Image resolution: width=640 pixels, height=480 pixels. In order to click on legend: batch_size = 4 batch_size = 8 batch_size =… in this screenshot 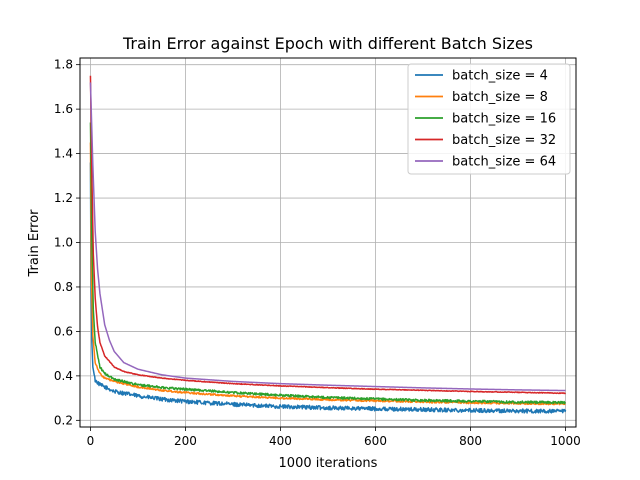, I will do `click(489, 119)`.